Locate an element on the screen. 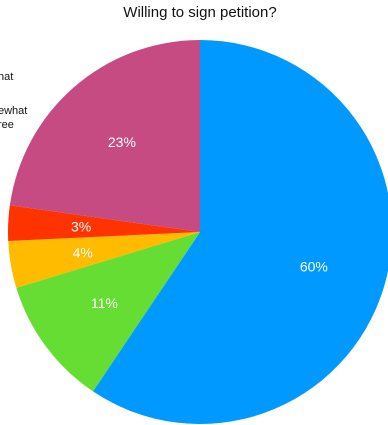 The image size is (388, 425). pie-value-label-3: 4% is located at coordinates (83, 252).